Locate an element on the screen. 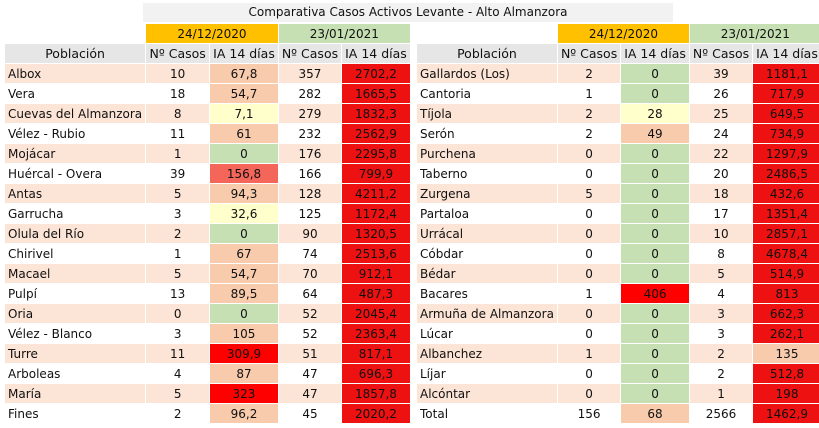 The height and width of the screenshot is (428, 819). municipality: Macael is located at coordinates (75, 273).